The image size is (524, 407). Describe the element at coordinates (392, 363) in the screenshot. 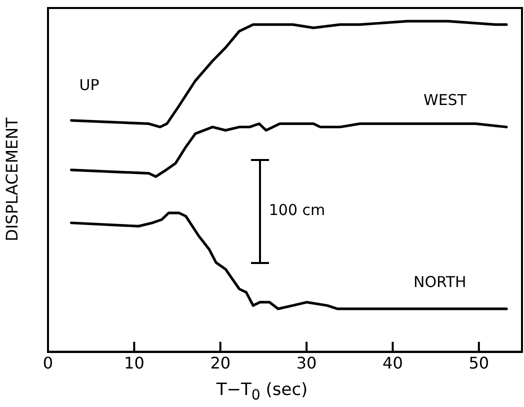

I see `x-tick-label: 40` at that location.